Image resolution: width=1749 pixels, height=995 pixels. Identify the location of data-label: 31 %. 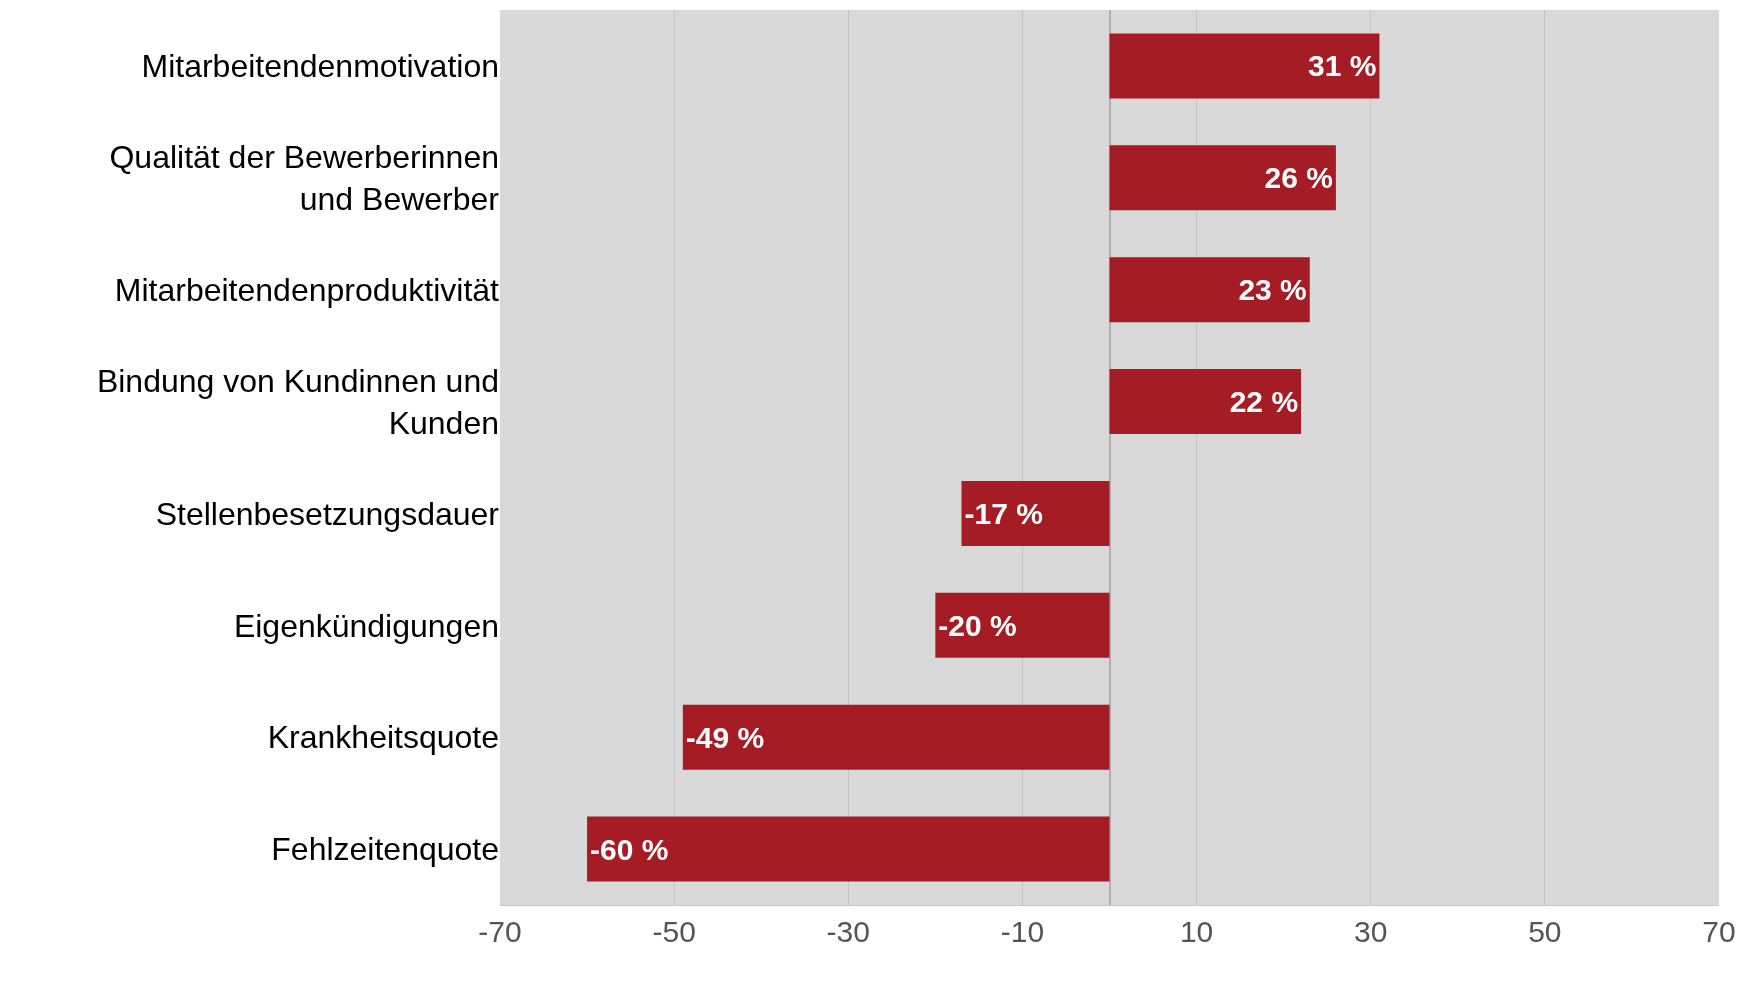
(1342, 66).